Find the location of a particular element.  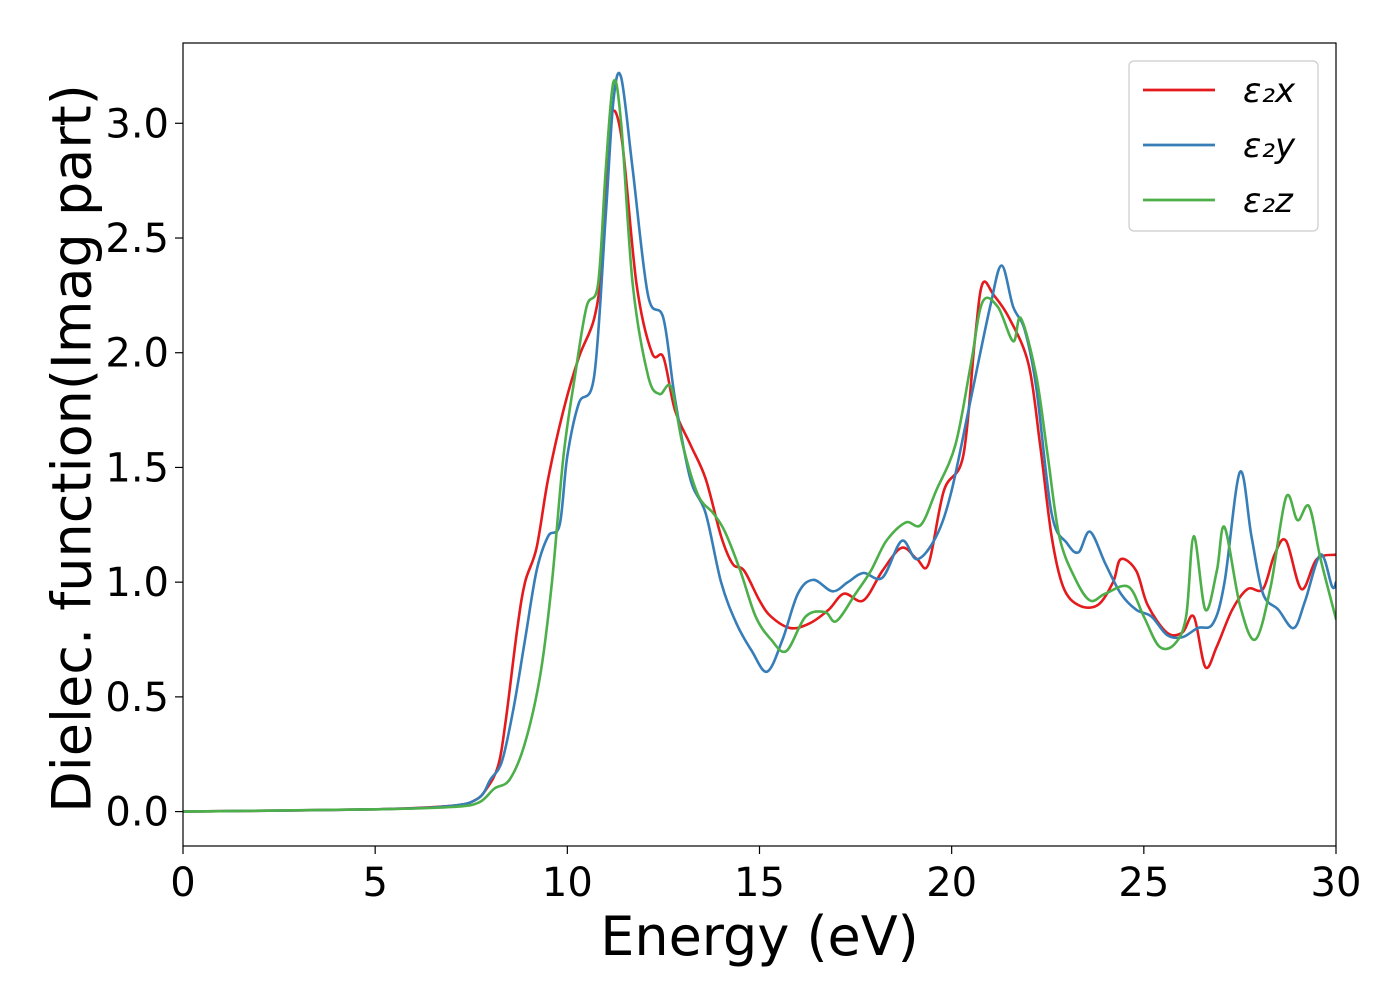

y-tick-label: 1.5 is located at coordinates (137, 468).